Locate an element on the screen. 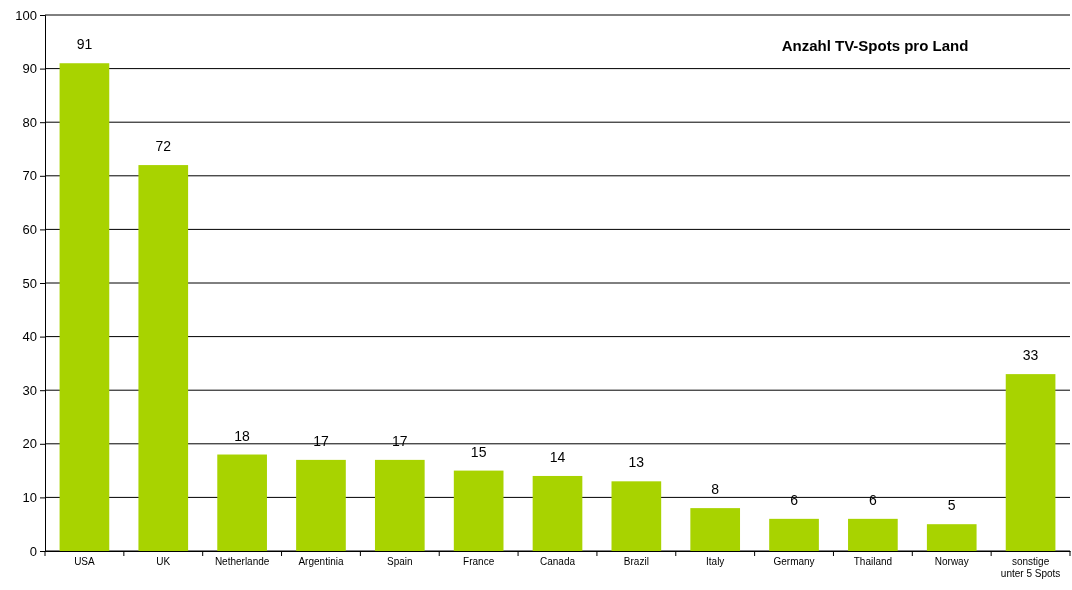  y-tick-label: 40 is located at coordinates (29, 337).